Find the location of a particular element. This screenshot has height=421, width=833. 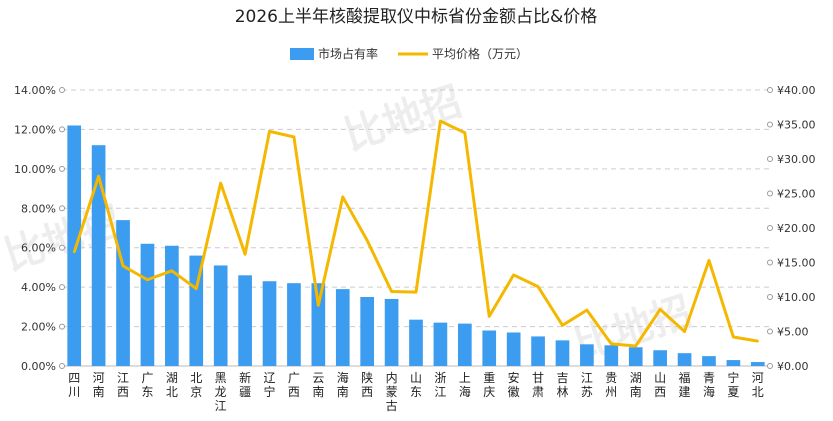

category-label: 广东 is located at coordinates (147, 385).